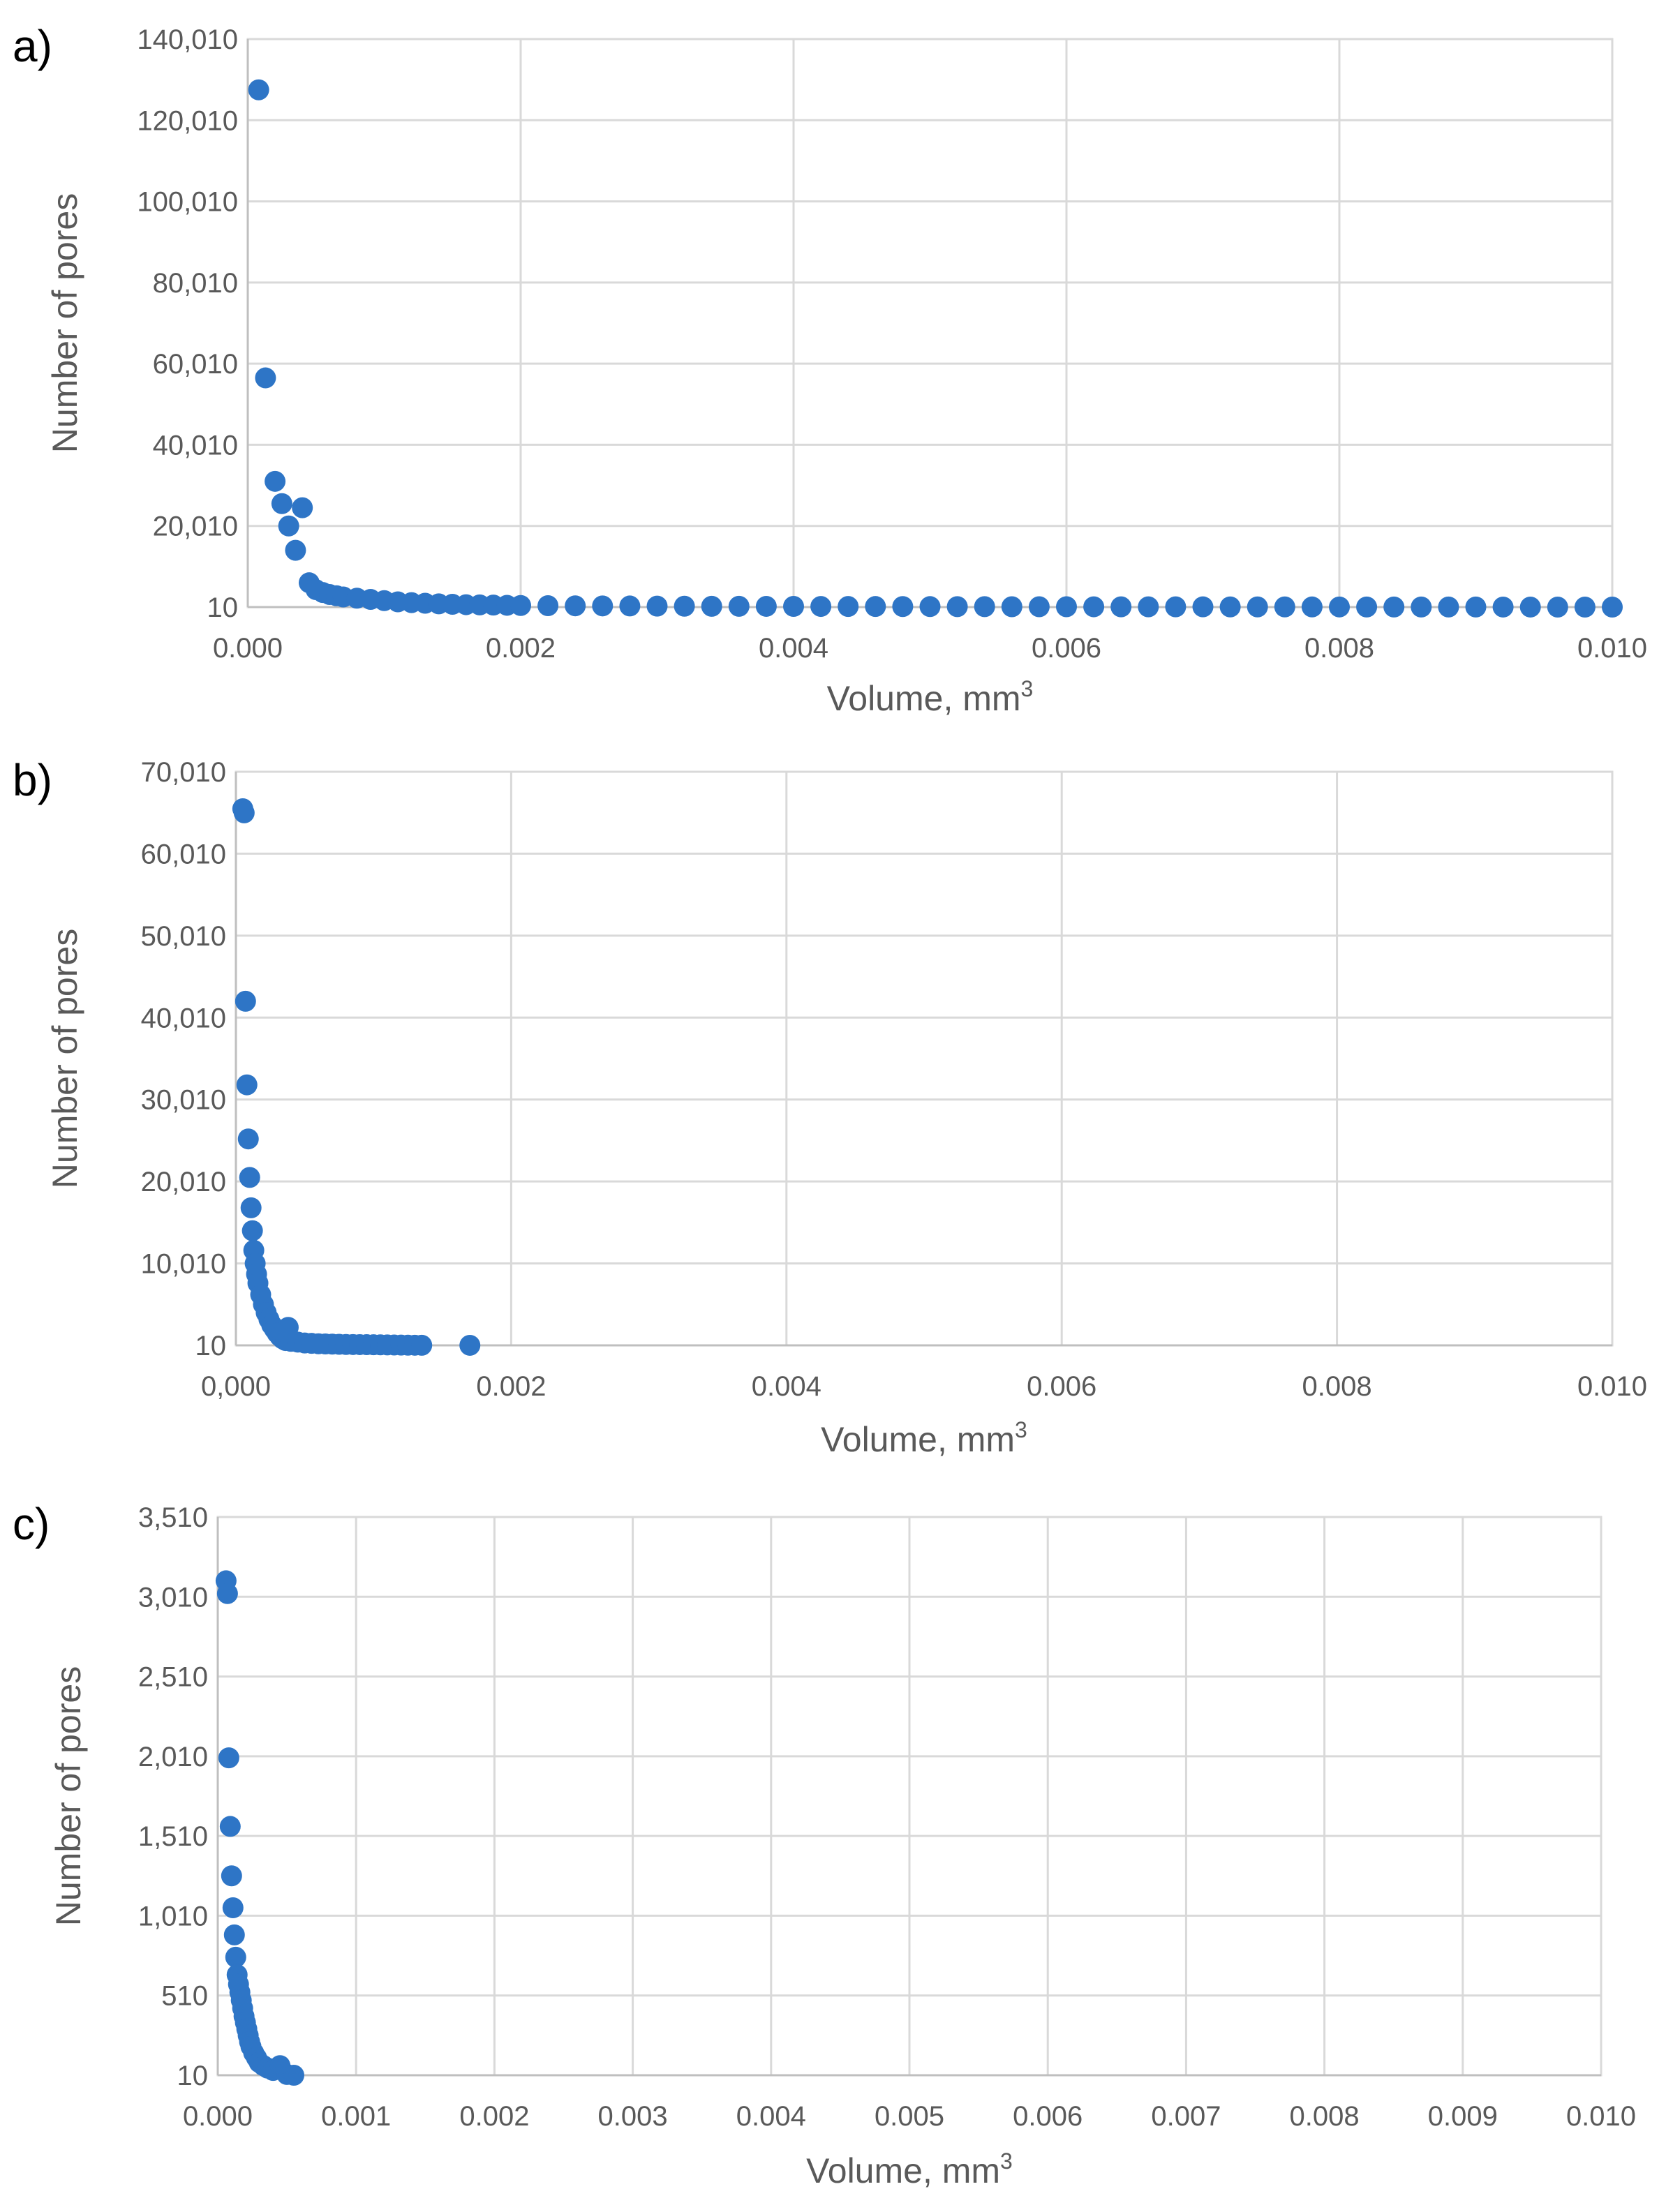 This screenshot has width=1666, height=2212. What do you see at coordinates (32, 46) in the screenshot?
I see `panel-label: a)` at bounding box center [32, 46].